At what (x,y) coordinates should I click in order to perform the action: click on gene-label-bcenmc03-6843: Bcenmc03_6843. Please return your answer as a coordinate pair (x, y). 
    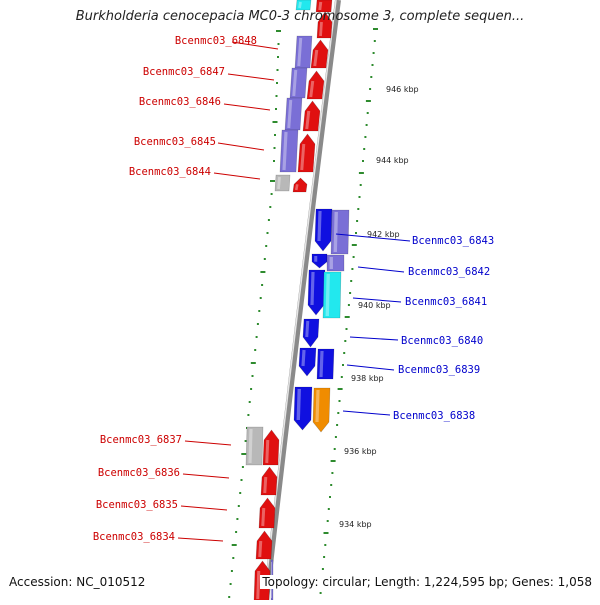
    Looking at the image, I should click on (453, 241).